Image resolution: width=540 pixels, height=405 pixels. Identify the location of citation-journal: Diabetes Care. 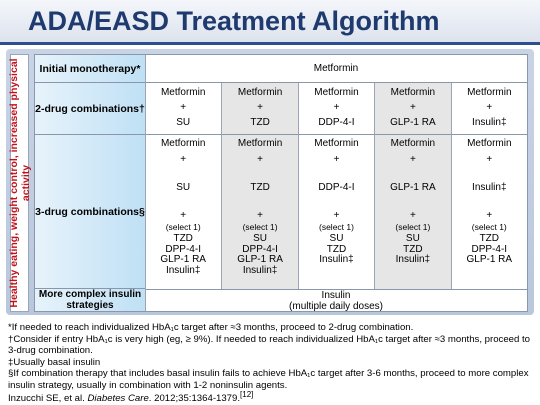
(118, 399).